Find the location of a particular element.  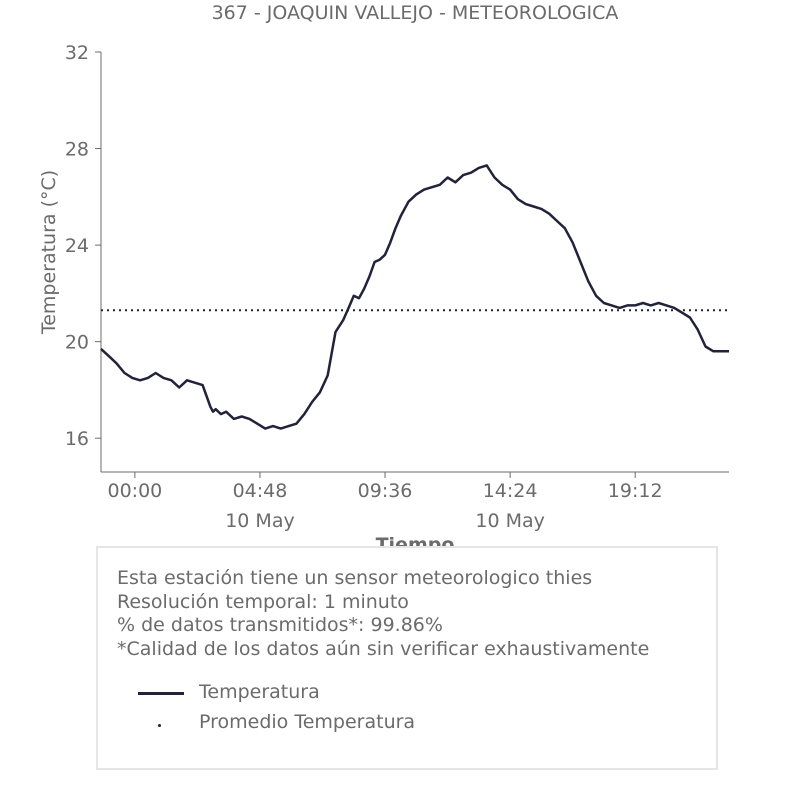

y-tick-label: 24 is located at coordinates (77, 246).